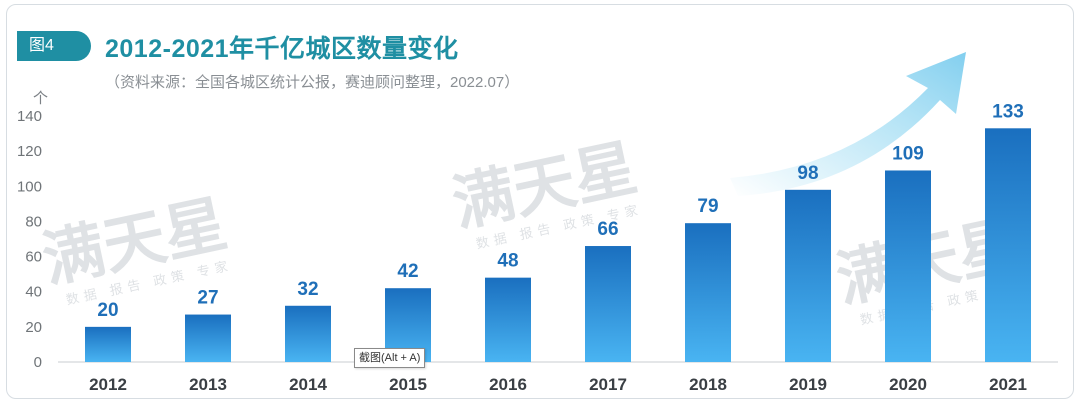  What do you see at coordinates (208, 338) in the screenshot?
I see `bar-2013` at bounding box center [208, 338].